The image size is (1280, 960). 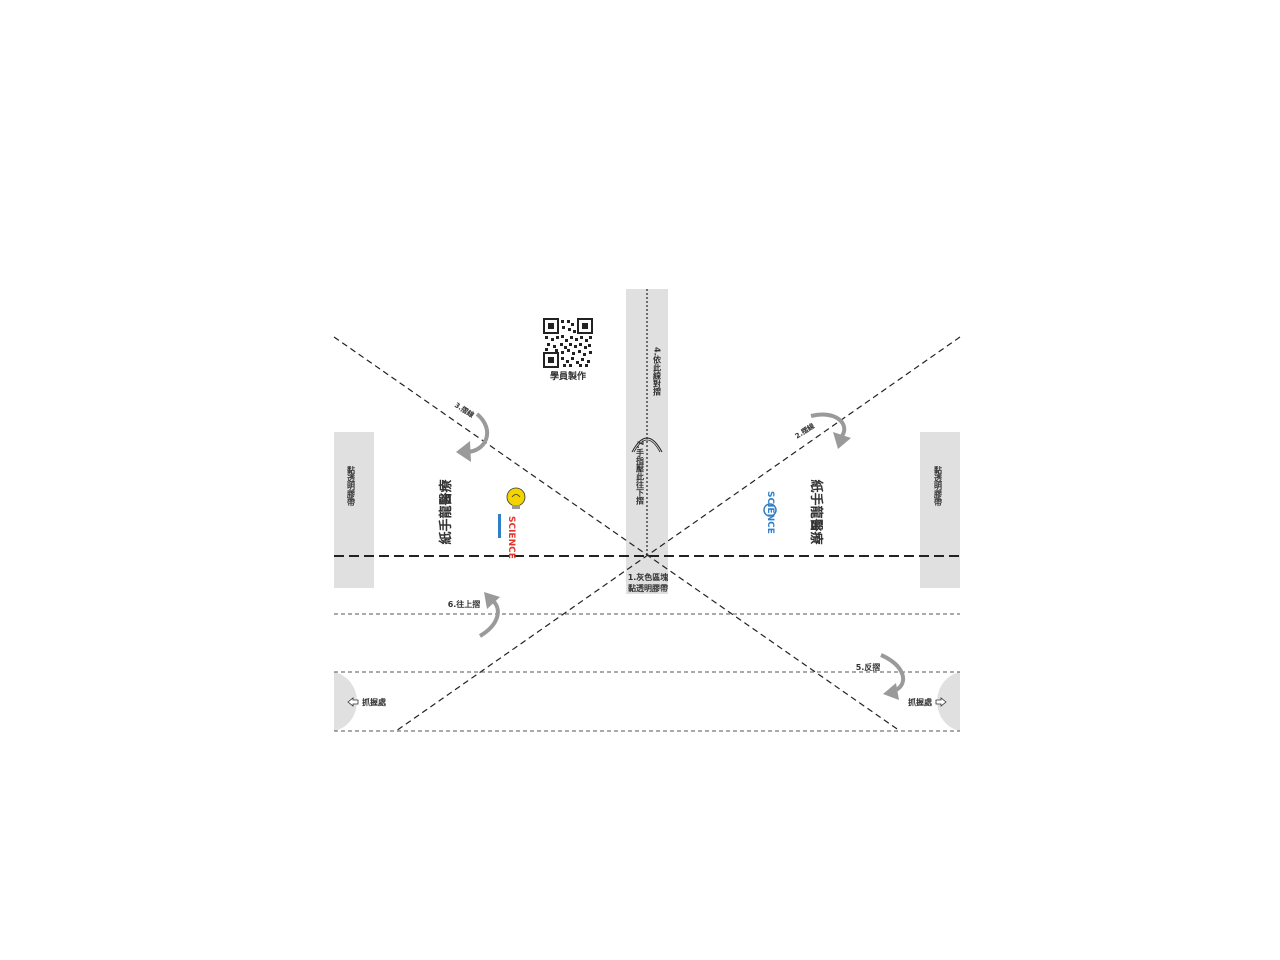 I want to click on science-logo-text-right: SCIENCE, so click(x=770, y=512).